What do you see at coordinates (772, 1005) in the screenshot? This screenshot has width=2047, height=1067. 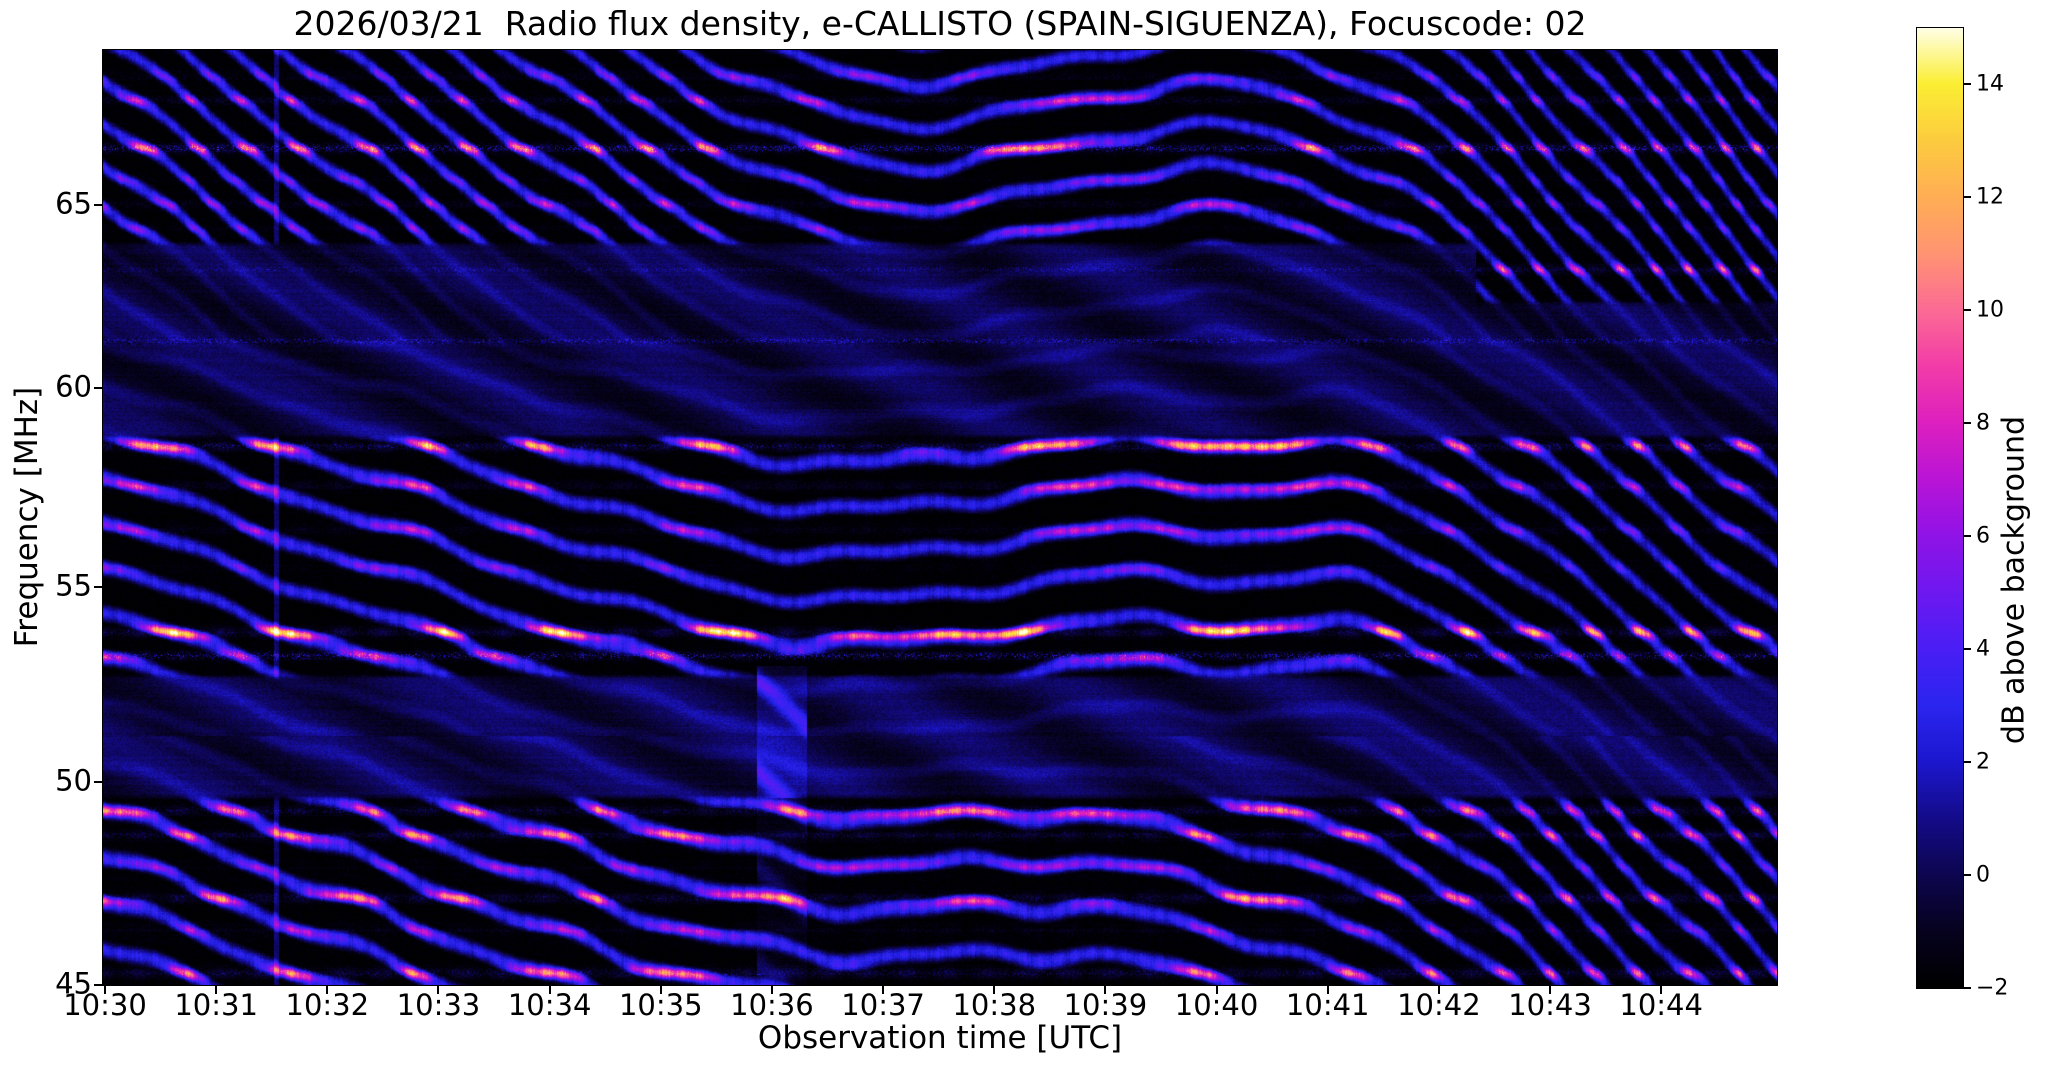 I see `x-tick-label: 10:36` at bounding box center [772, 1005].